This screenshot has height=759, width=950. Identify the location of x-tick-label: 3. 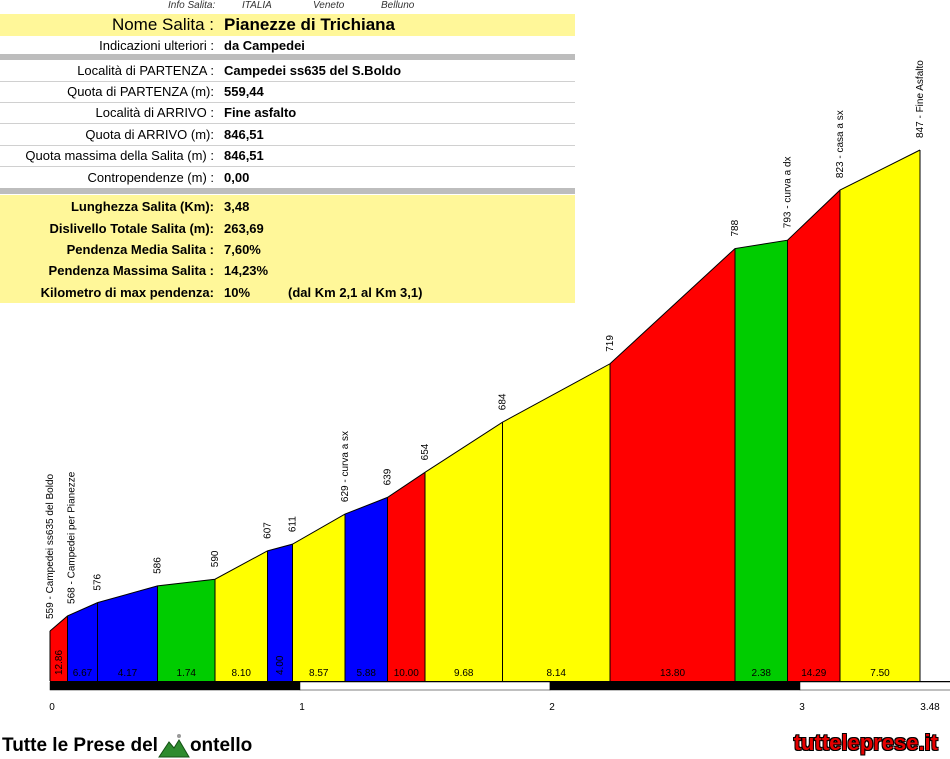
(802, 707).